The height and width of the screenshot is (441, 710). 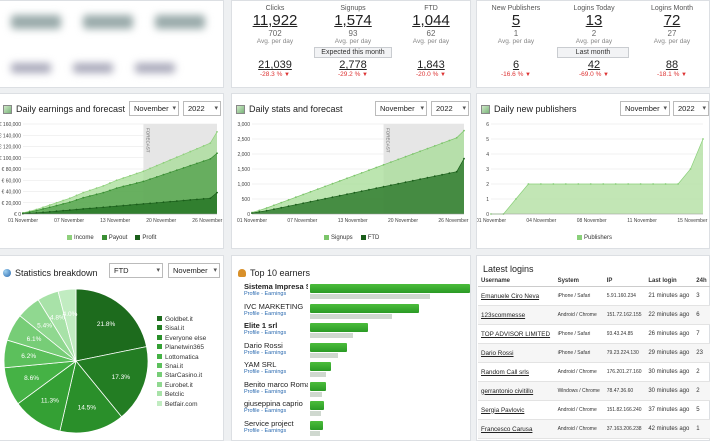 I want to click on earnings-month-select: November, so click(x=154, y=108).